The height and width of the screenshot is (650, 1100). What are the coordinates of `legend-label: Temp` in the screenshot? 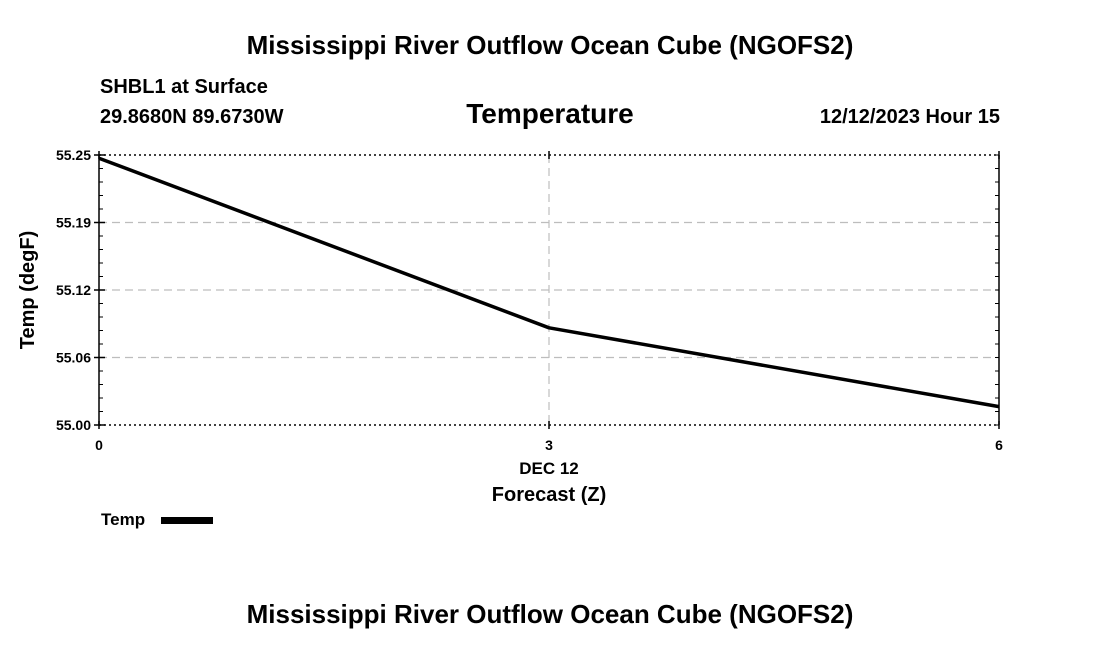 It's located at (123, 519).